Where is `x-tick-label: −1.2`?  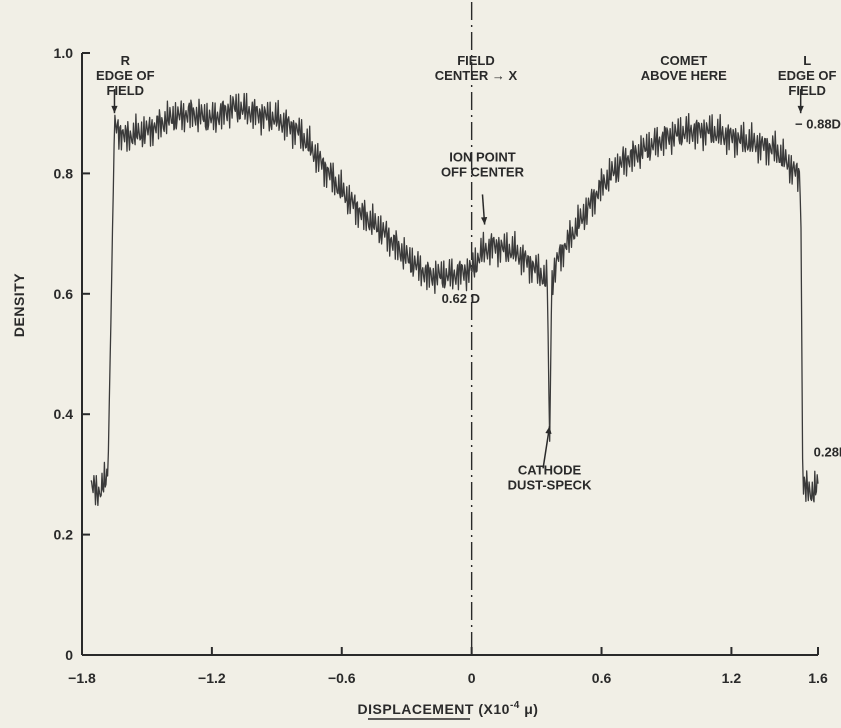 x-tick-label: −1.2 is located at coordinates (212, 678).